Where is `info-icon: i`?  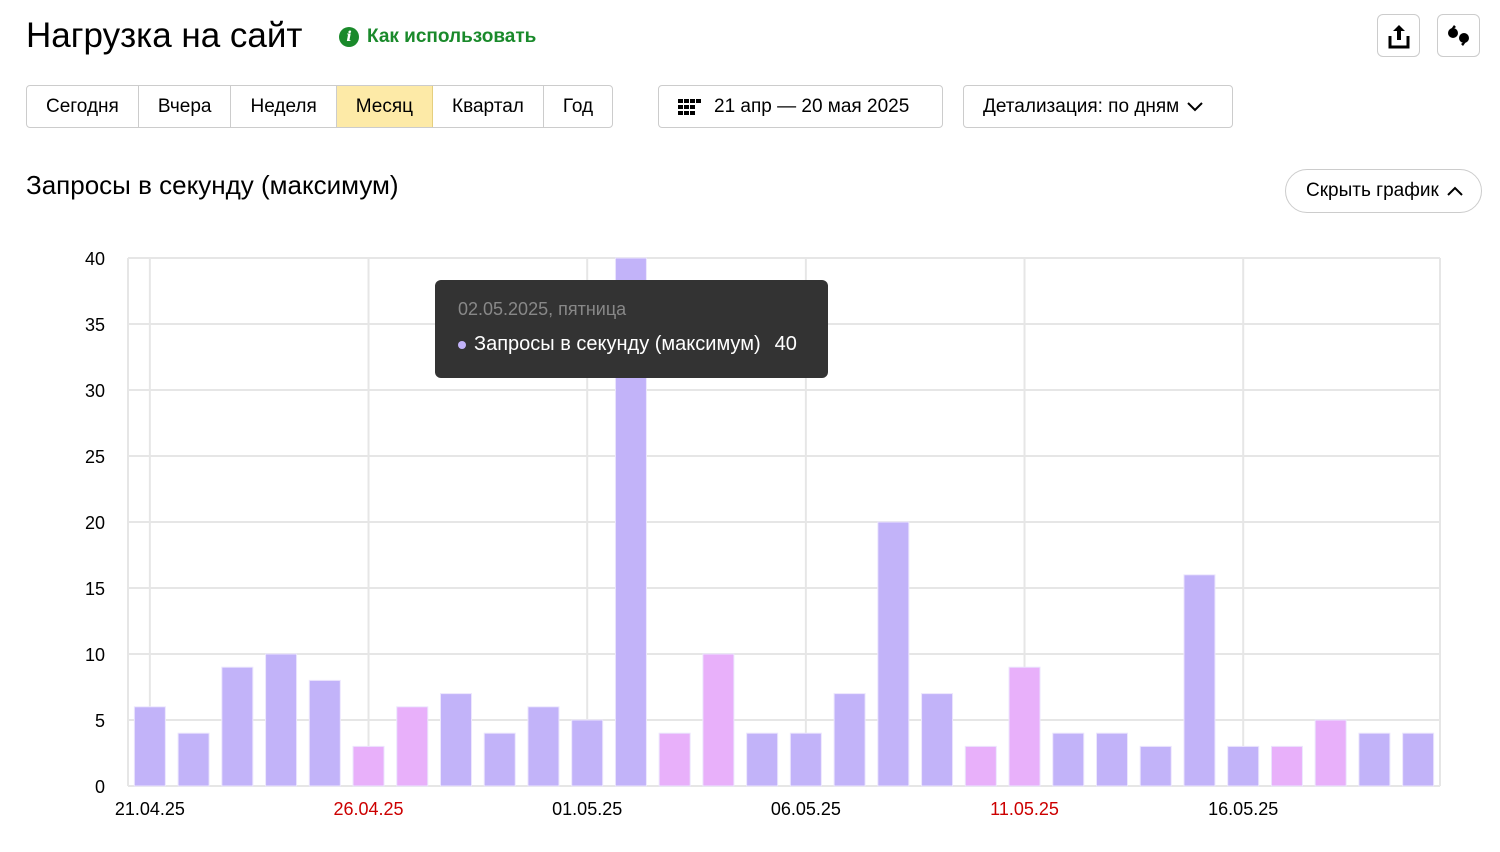 info-icon: i is located at coordinates (349, 37).